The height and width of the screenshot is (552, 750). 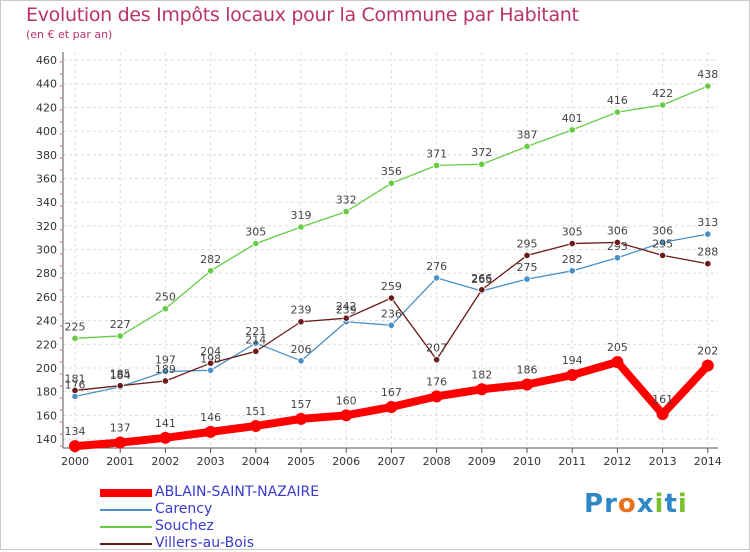 What do you see at coordinates (301, 349) in the screenshot?
I see `data-label: 206` at bounding box center [301, 349].